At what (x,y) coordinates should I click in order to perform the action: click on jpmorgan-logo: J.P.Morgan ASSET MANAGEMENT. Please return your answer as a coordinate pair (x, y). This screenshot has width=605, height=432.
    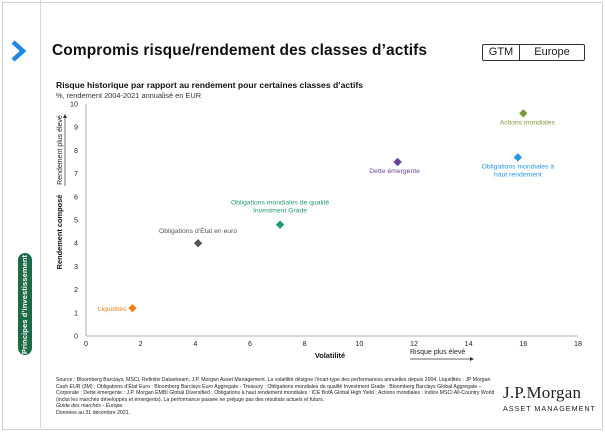
    Looking at the image, I should click on (549, 398).